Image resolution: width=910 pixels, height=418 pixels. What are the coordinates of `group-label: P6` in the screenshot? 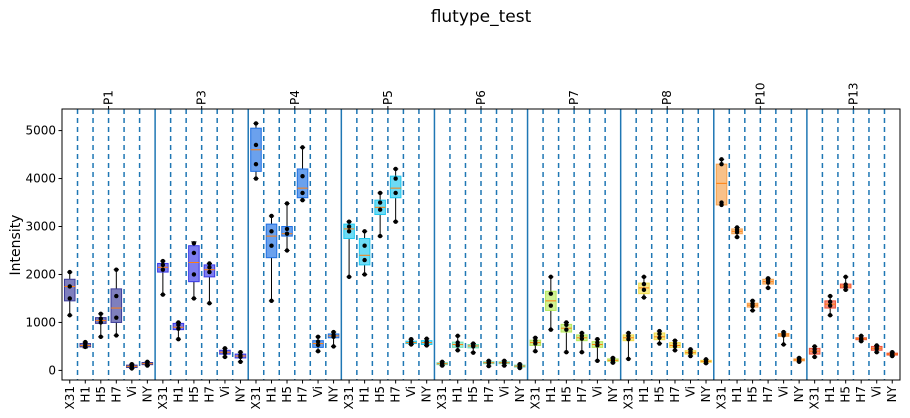 It's located at (481, 97).